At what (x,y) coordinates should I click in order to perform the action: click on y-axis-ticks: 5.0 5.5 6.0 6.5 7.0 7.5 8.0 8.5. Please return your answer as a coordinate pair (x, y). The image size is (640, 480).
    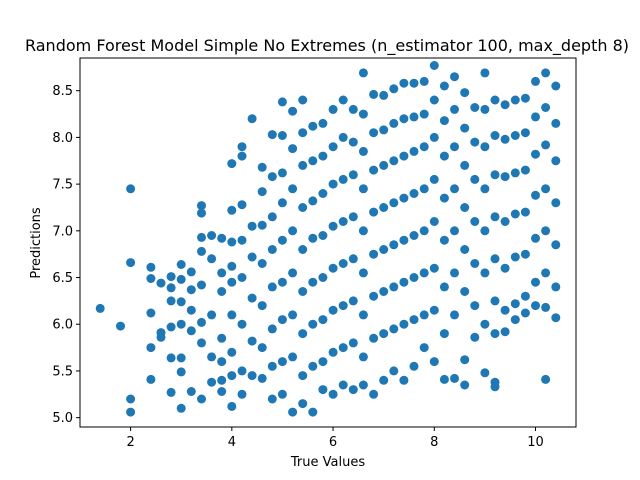
    Looking at the image, I should click on (66, 255).